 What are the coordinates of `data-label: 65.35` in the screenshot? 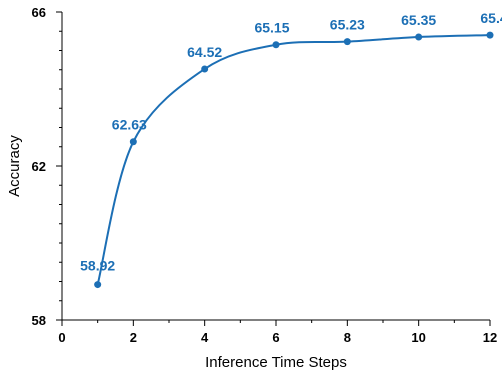 It's located at (418, 20).